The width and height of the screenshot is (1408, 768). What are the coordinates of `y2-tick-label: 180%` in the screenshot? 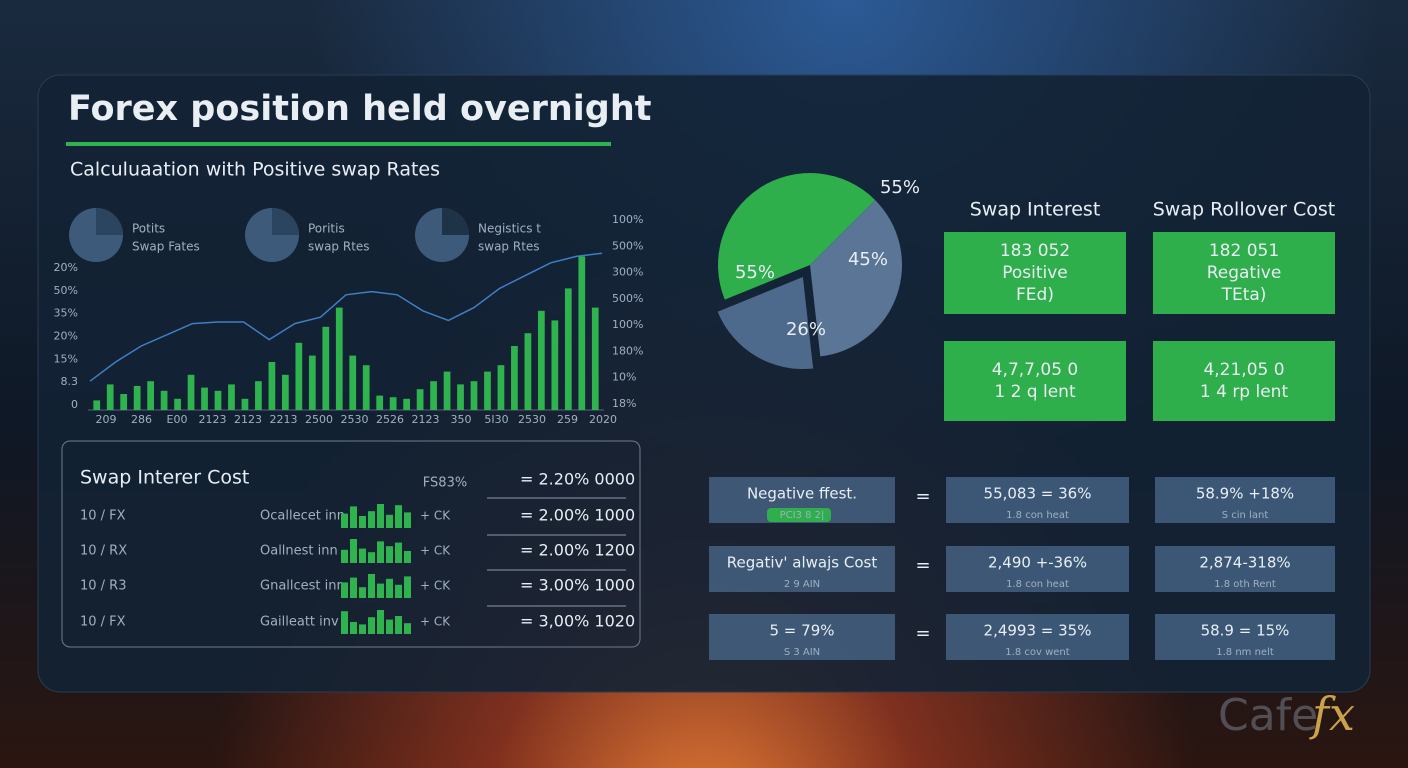 It's located at (627, 350).